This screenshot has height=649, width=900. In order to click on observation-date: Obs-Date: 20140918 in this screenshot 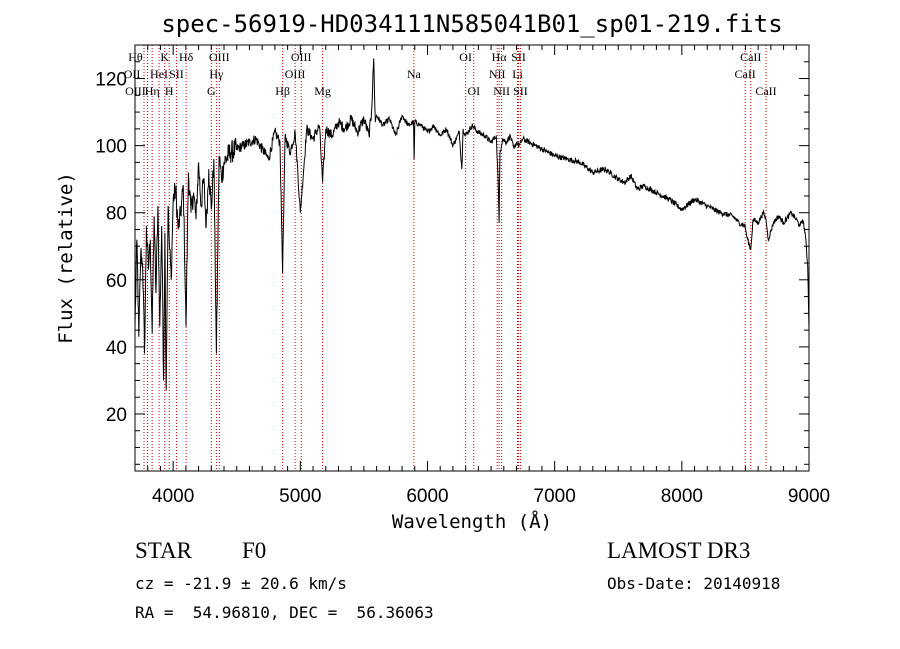, I will do `click(694, 583)`.